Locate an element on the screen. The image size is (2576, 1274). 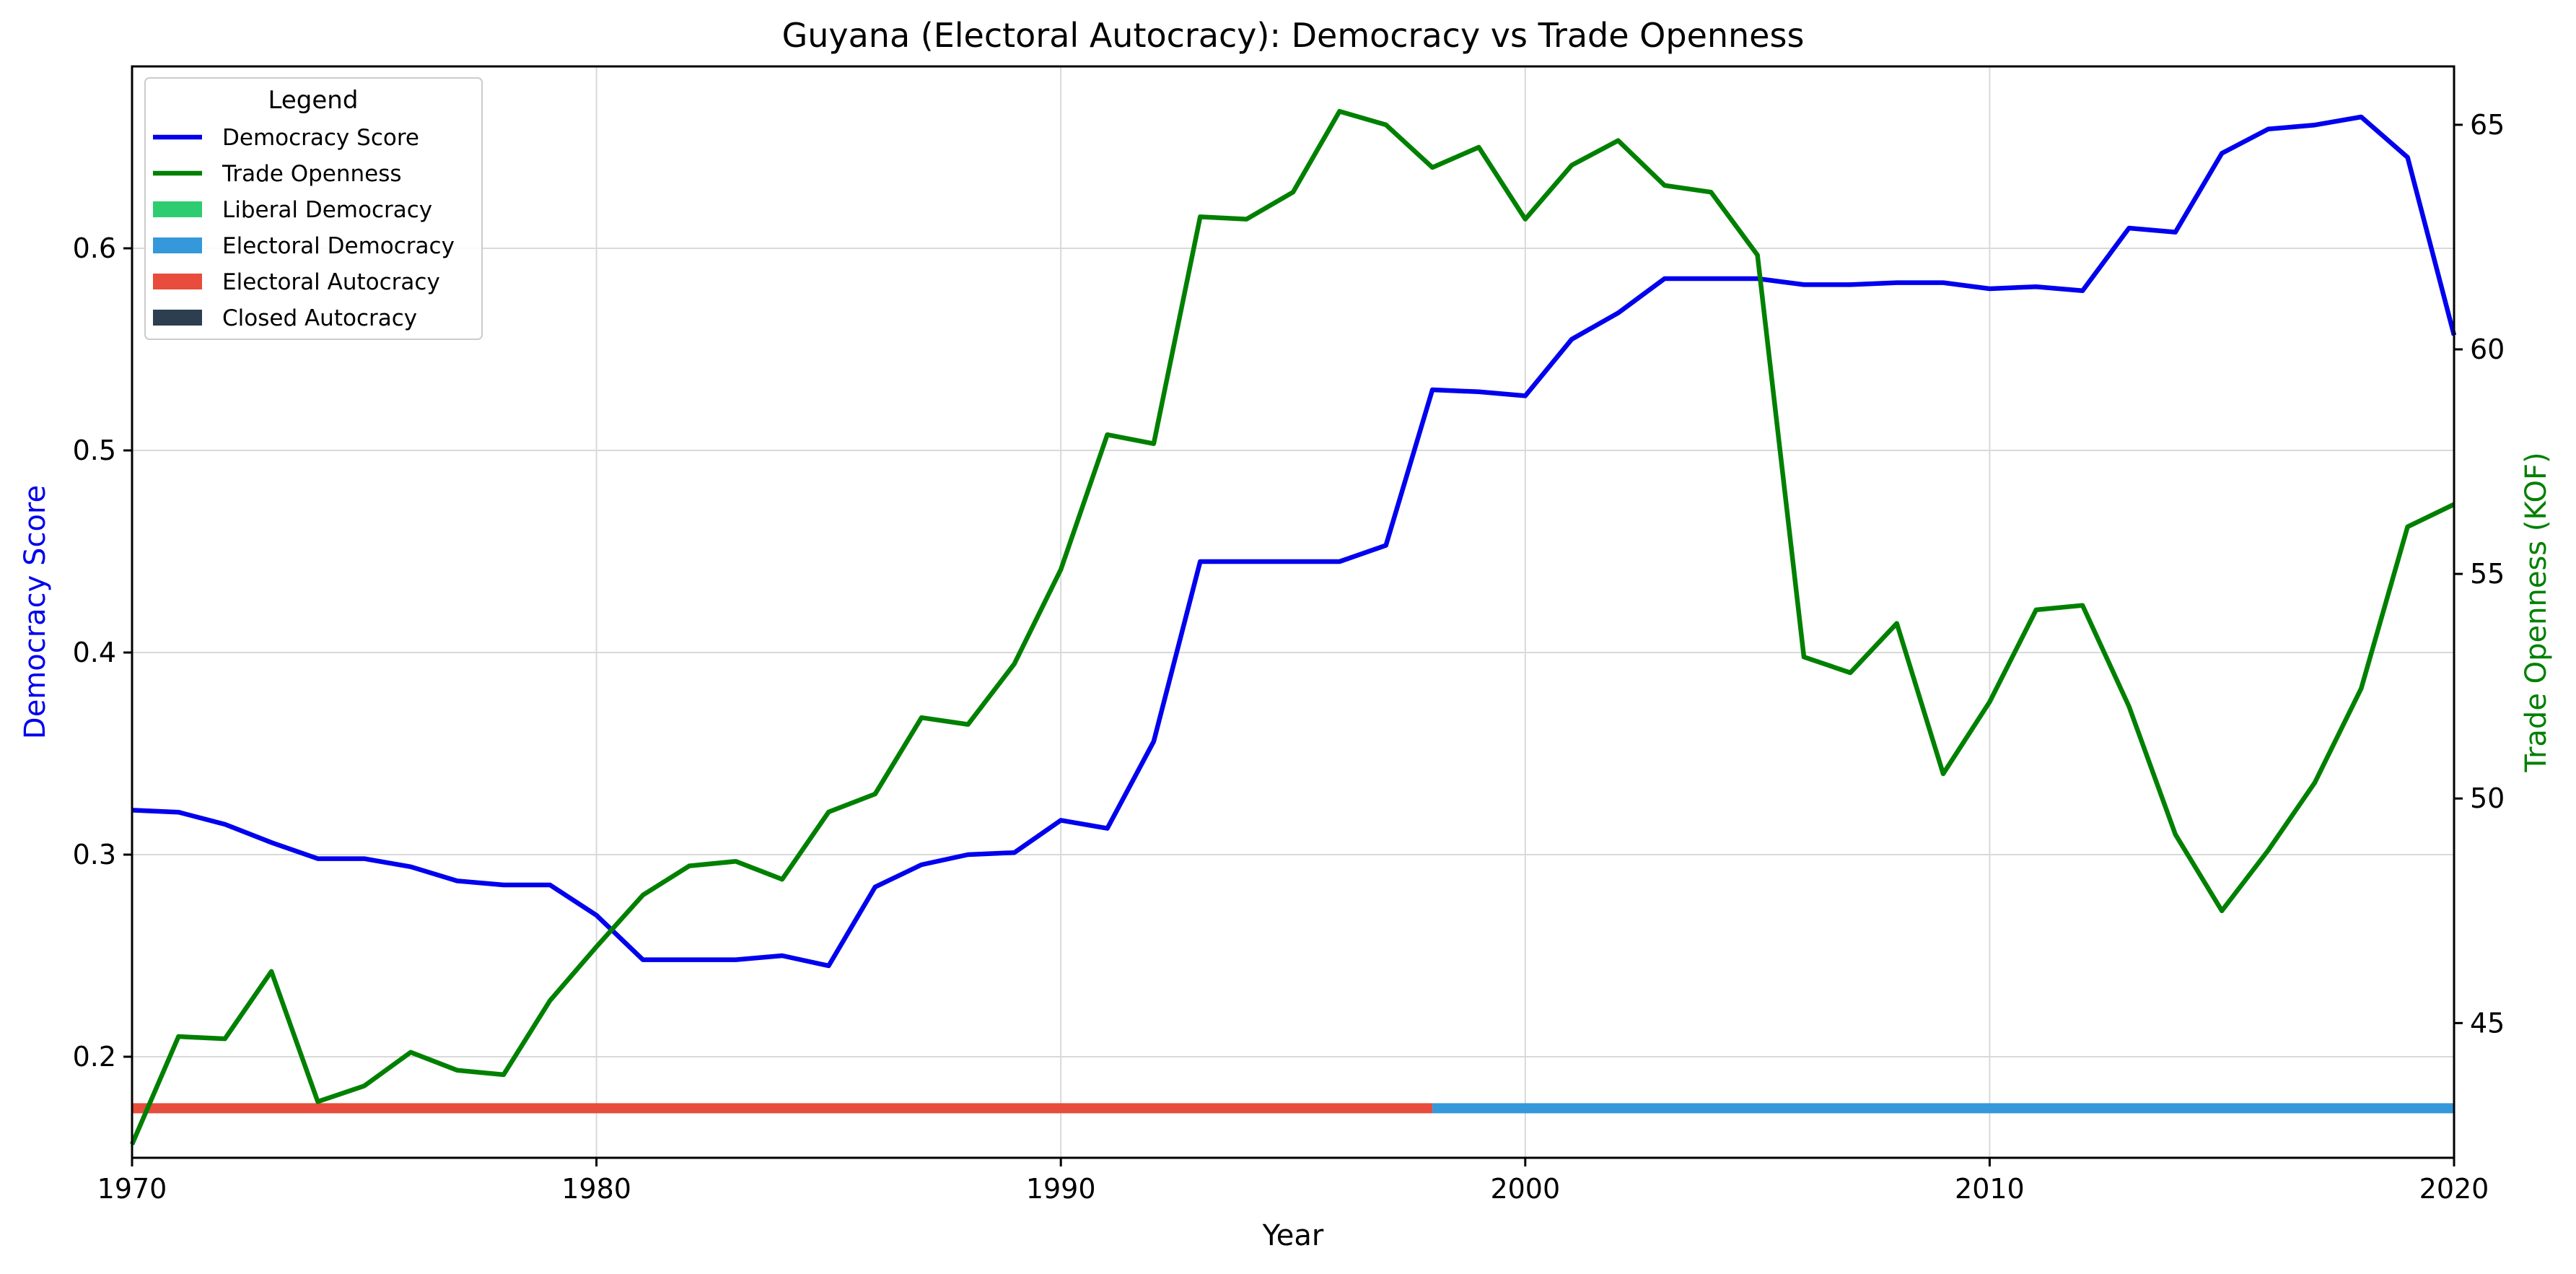
y-right-tick-label: 60 is located at coordinates (2487, 349).